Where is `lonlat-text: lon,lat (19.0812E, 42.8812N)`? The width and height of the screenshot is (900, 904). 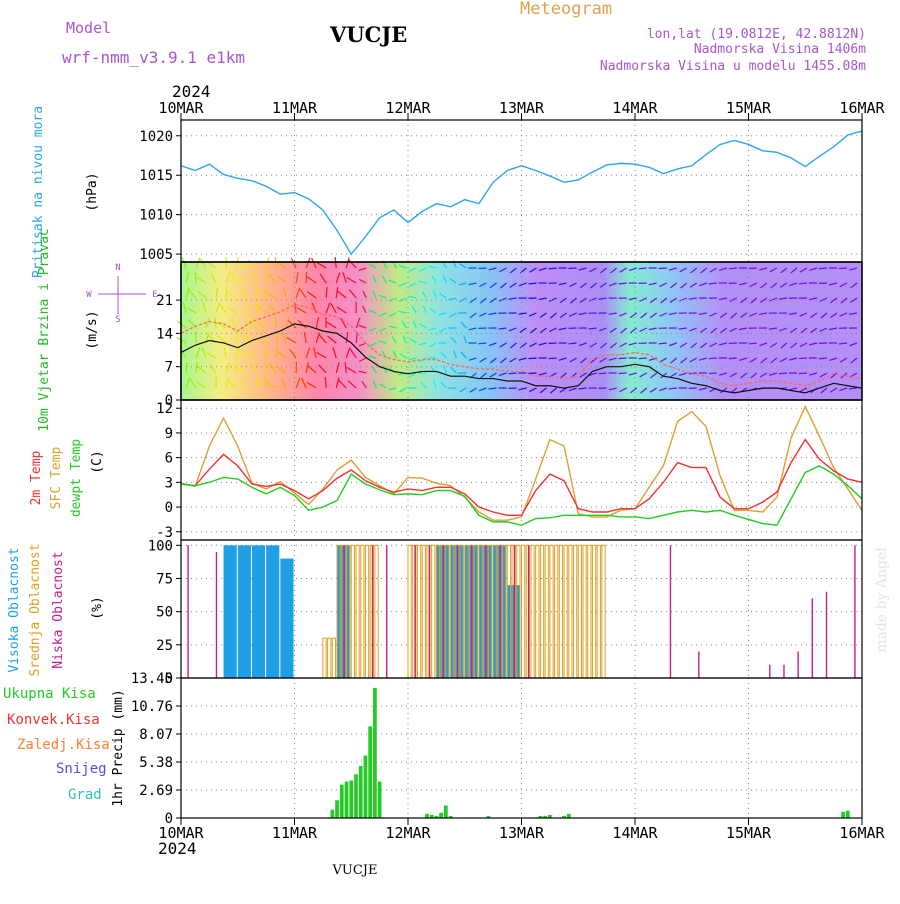 lonlat-text: lon,lat (19.0812E, 42.8812N) is located at coordinates (756, 34).